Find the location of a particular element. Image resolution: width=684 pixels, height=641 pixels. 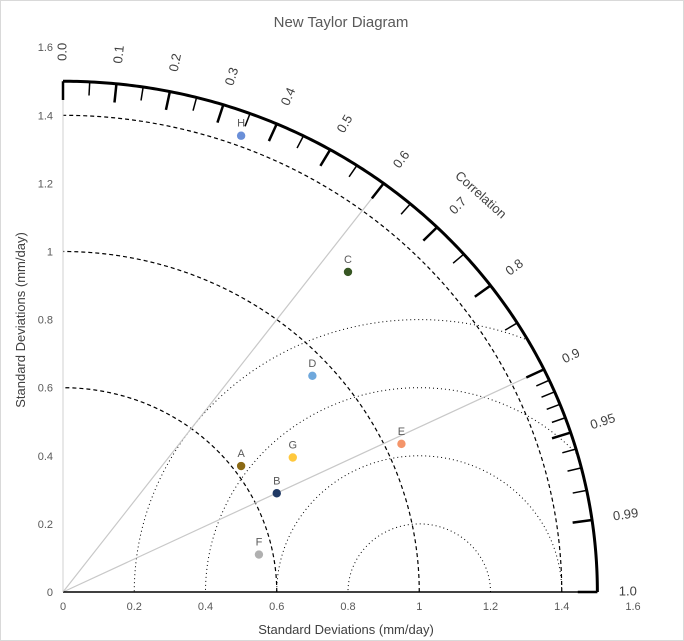

point-B: B is located at coordinates (276, 486).